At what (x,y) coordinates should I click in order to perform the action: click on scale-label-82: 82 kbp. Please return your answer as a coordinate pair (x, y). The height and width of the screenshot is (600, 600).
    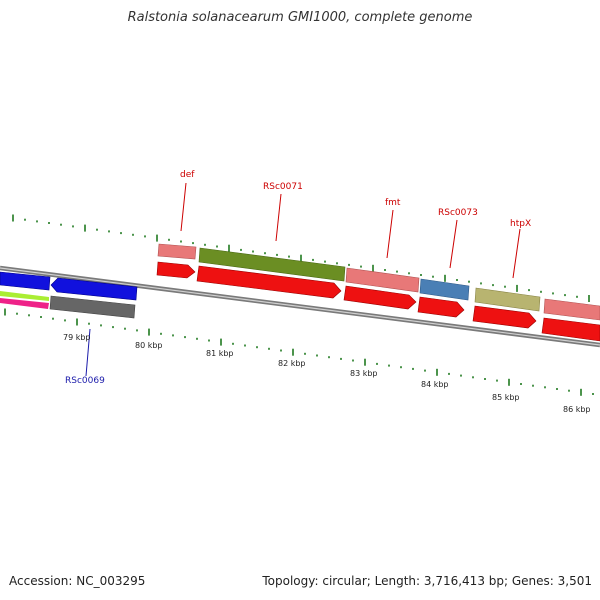
    Looking at the image, I should click on (292, 363).